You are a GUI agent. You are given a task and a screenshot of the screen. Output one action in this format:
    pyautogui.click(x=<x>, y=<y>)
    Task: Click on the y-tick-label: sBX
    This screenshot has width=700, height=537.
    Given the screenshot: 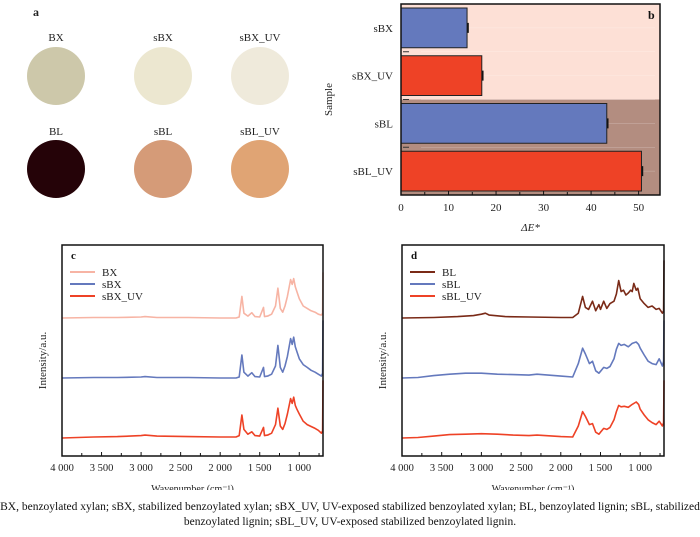 What is the action you would take?
    pyautogui.click(x=383, y=29)
    